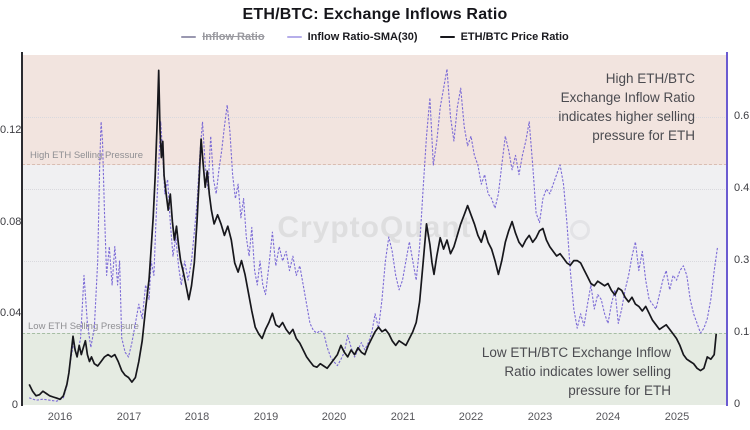  Describe the element at coordinates (11, 130) in the screenshot. I see `left-axis-tick: 0.12` at that location.